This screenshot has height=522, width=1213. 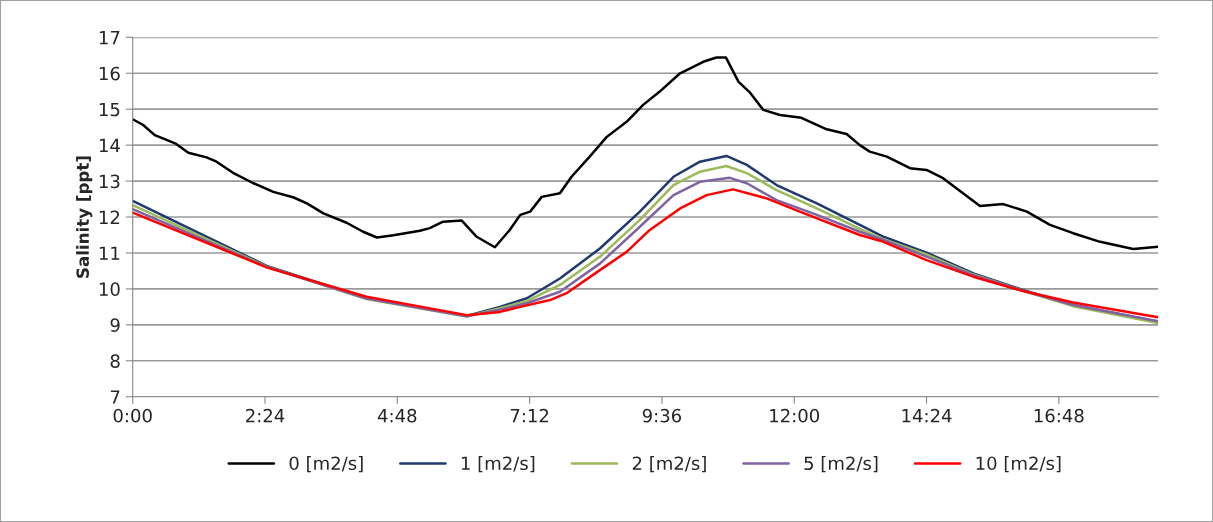 What do you see at coordinates (265, 415) in the screenshot?
I see `x-tick-label: 2:24` at bounding box center [265, 415].